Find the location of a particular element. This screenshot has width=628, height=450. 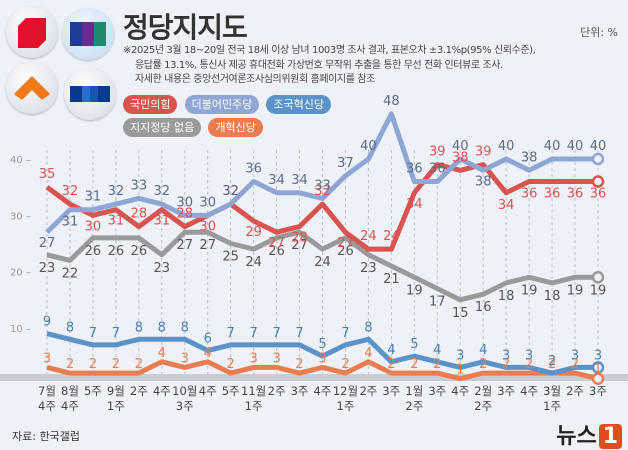

brand-logo: 뉴스 1 is located at coordinates (589, 434).